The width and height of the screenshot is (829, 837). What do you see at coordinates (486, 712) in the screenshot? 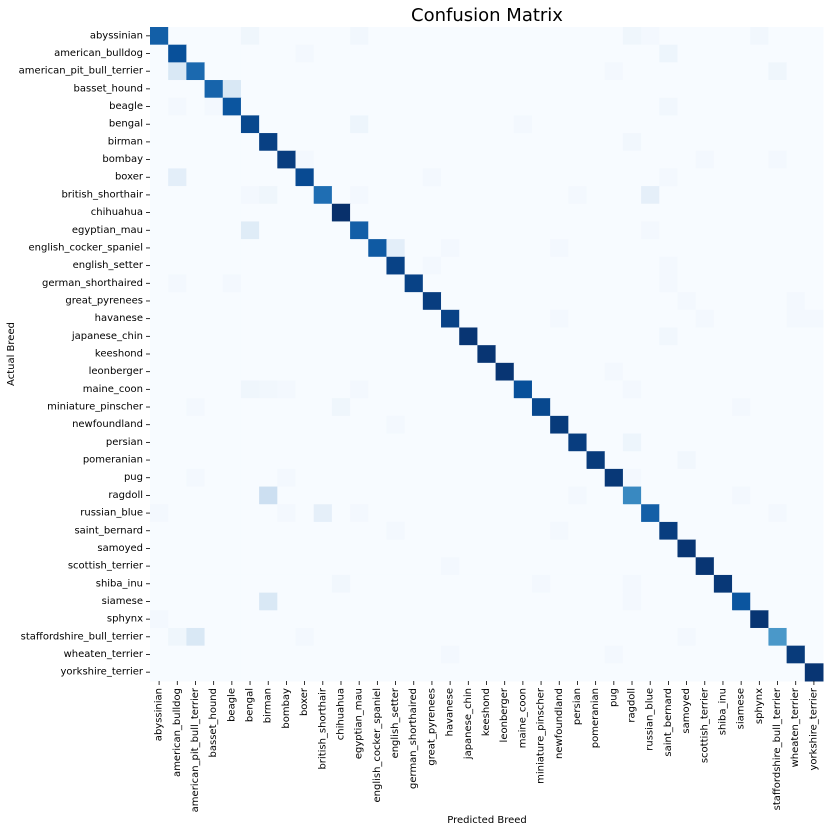
I see `x-tick-label: keeshond` at bounding box center [486, 712].